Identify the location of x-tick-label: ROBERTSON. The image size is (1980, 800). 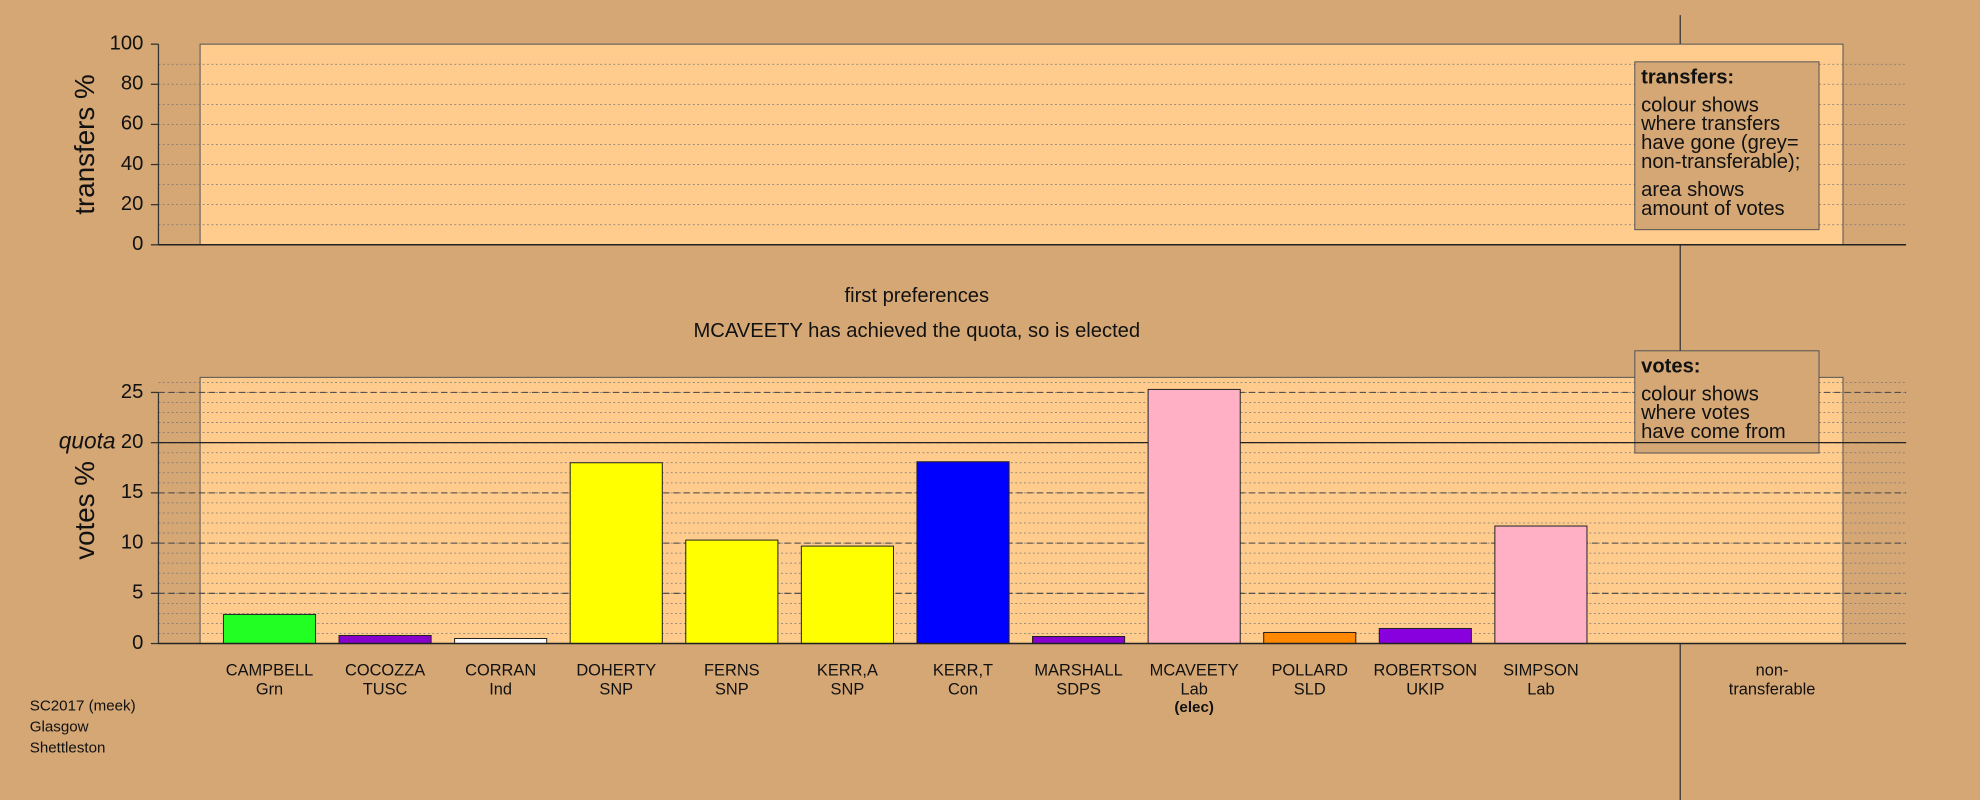
(1426, 671).